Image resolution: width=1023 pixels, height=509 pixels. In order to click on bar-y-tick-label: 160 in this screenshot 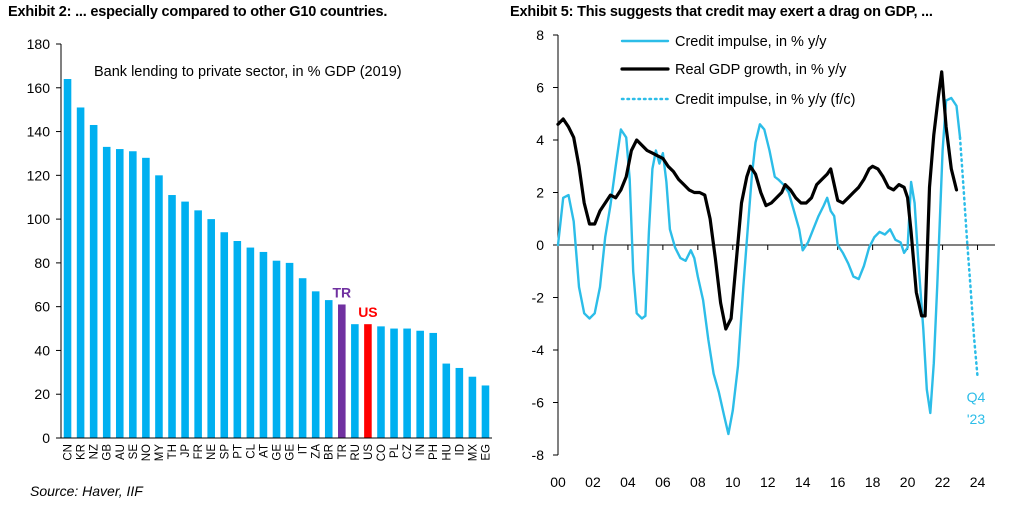, I will do `click(39, 88)`.